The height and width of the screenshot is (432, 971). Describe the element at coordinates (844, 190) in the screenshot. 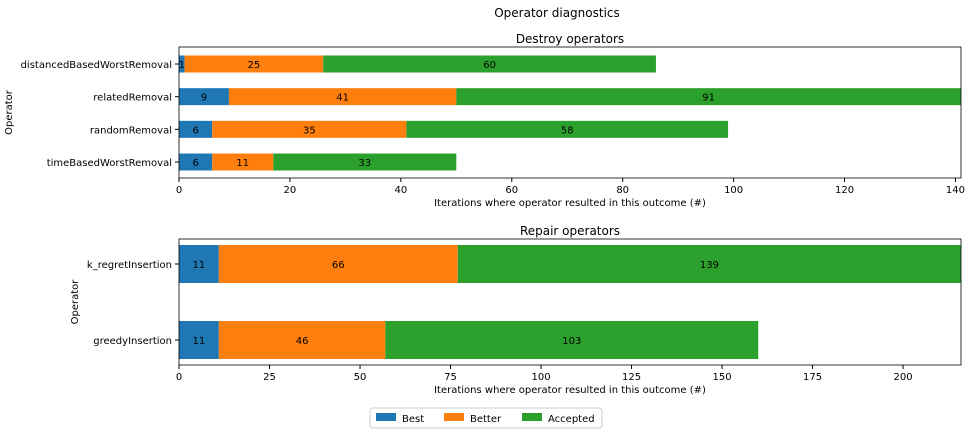

I see `x-tick-label-120: 120` at that location.